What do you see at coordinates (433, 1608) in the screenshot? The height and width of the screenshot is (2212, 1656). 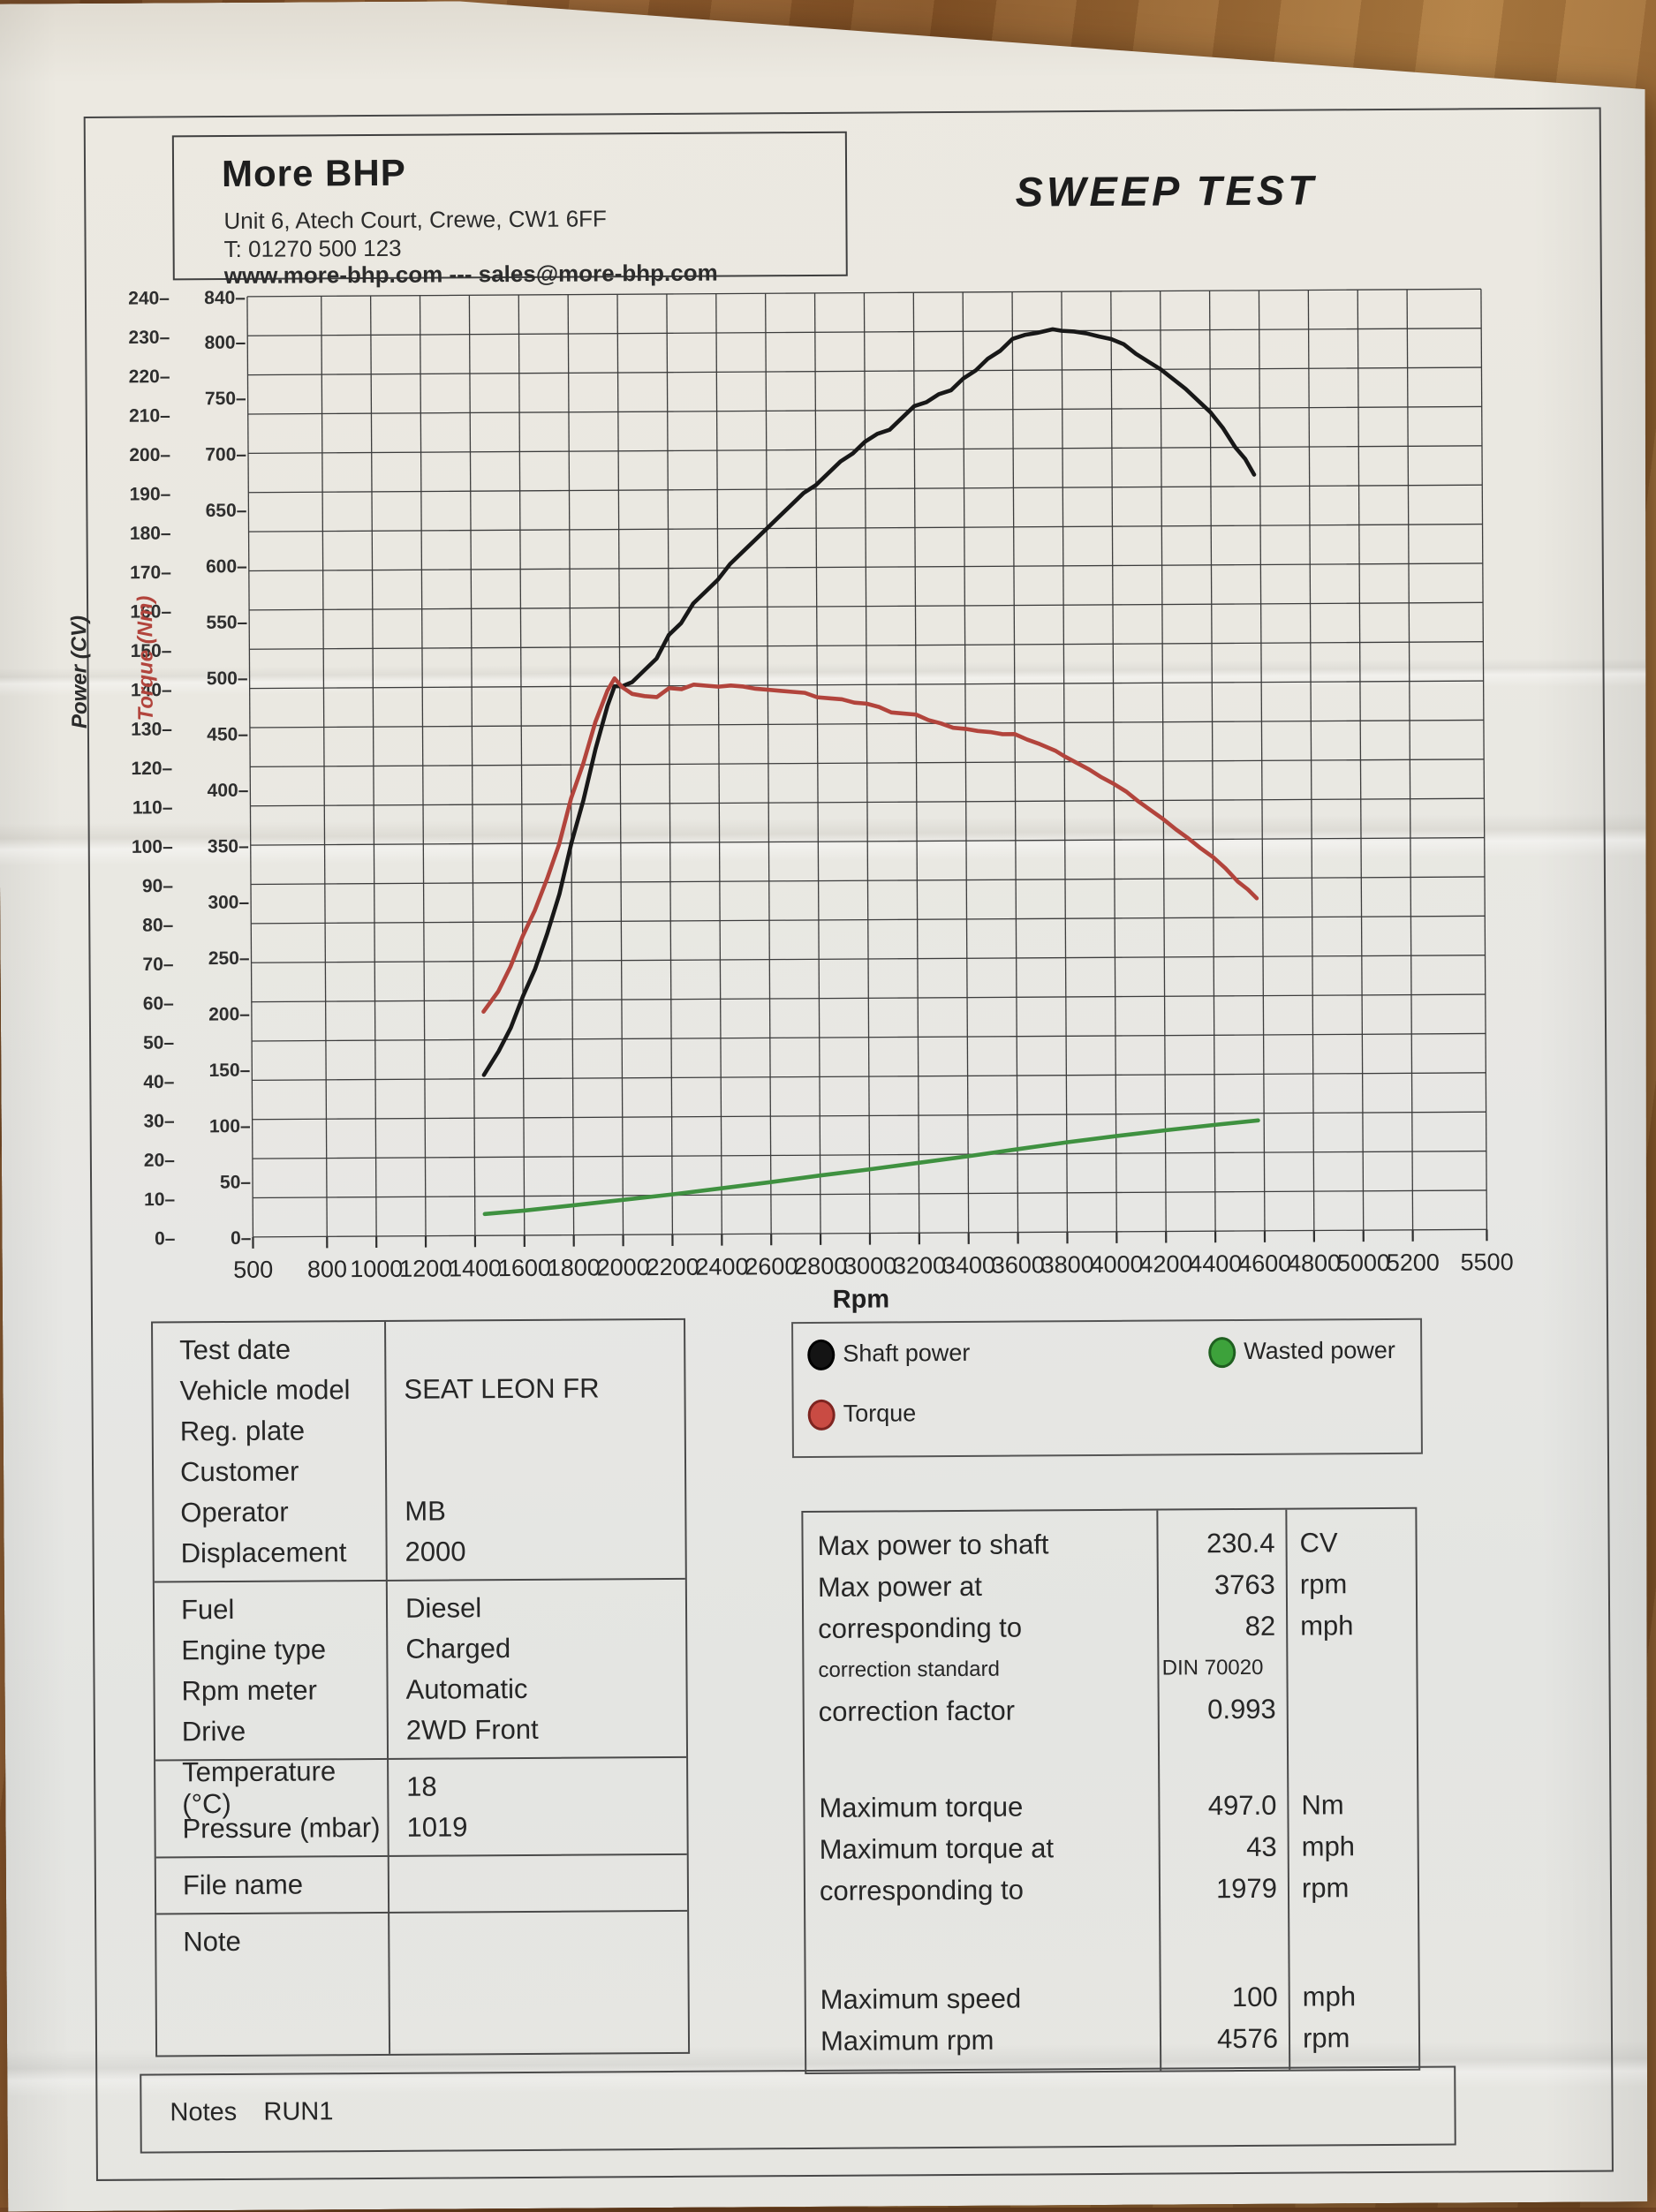 I see `row-value: Diesel` at bounding box center [433, 1608].